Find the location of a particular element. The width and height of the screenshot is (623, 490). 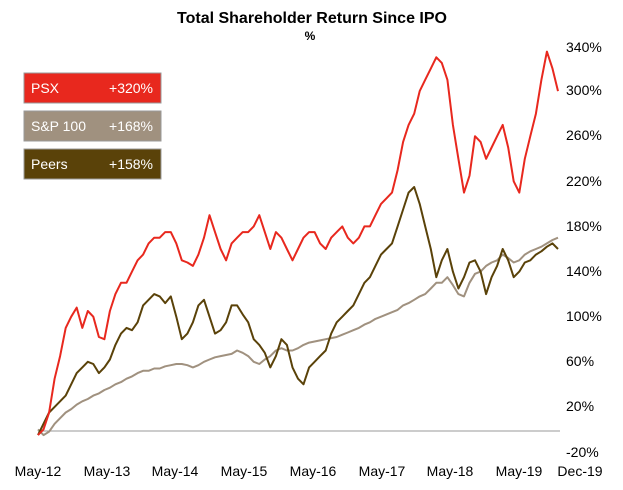

y-tick-label: 60% is located at coordinates (580, 361).